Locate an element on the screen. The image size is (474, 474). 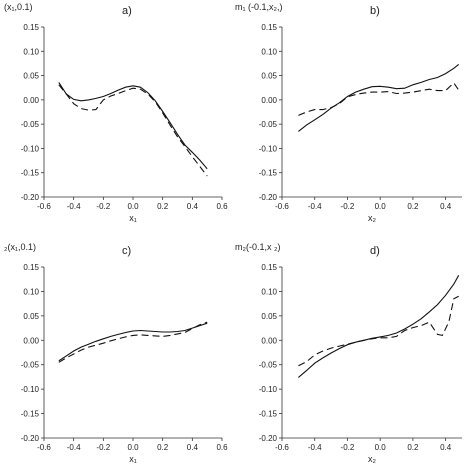
panel-4-y-tick-label-5: -0.10 is located at coordinates (268, 389).